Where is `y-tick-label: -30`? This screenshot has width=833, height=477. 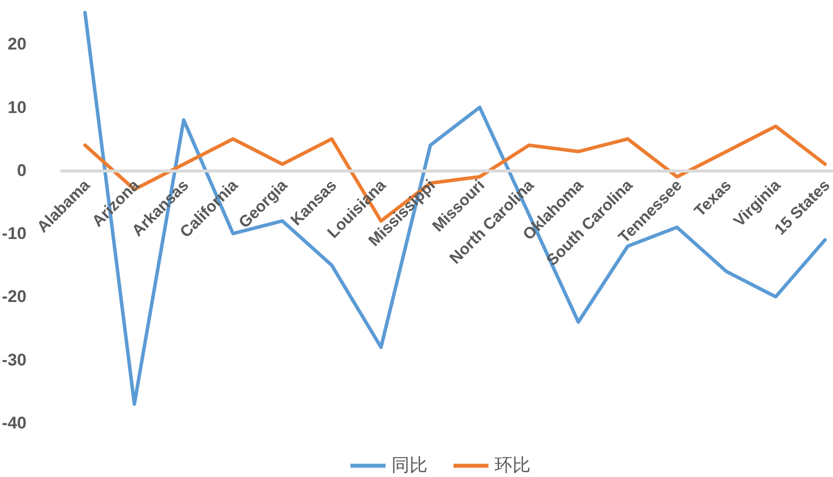
y-tick-label: -30 is located at coordinates (14, 360).